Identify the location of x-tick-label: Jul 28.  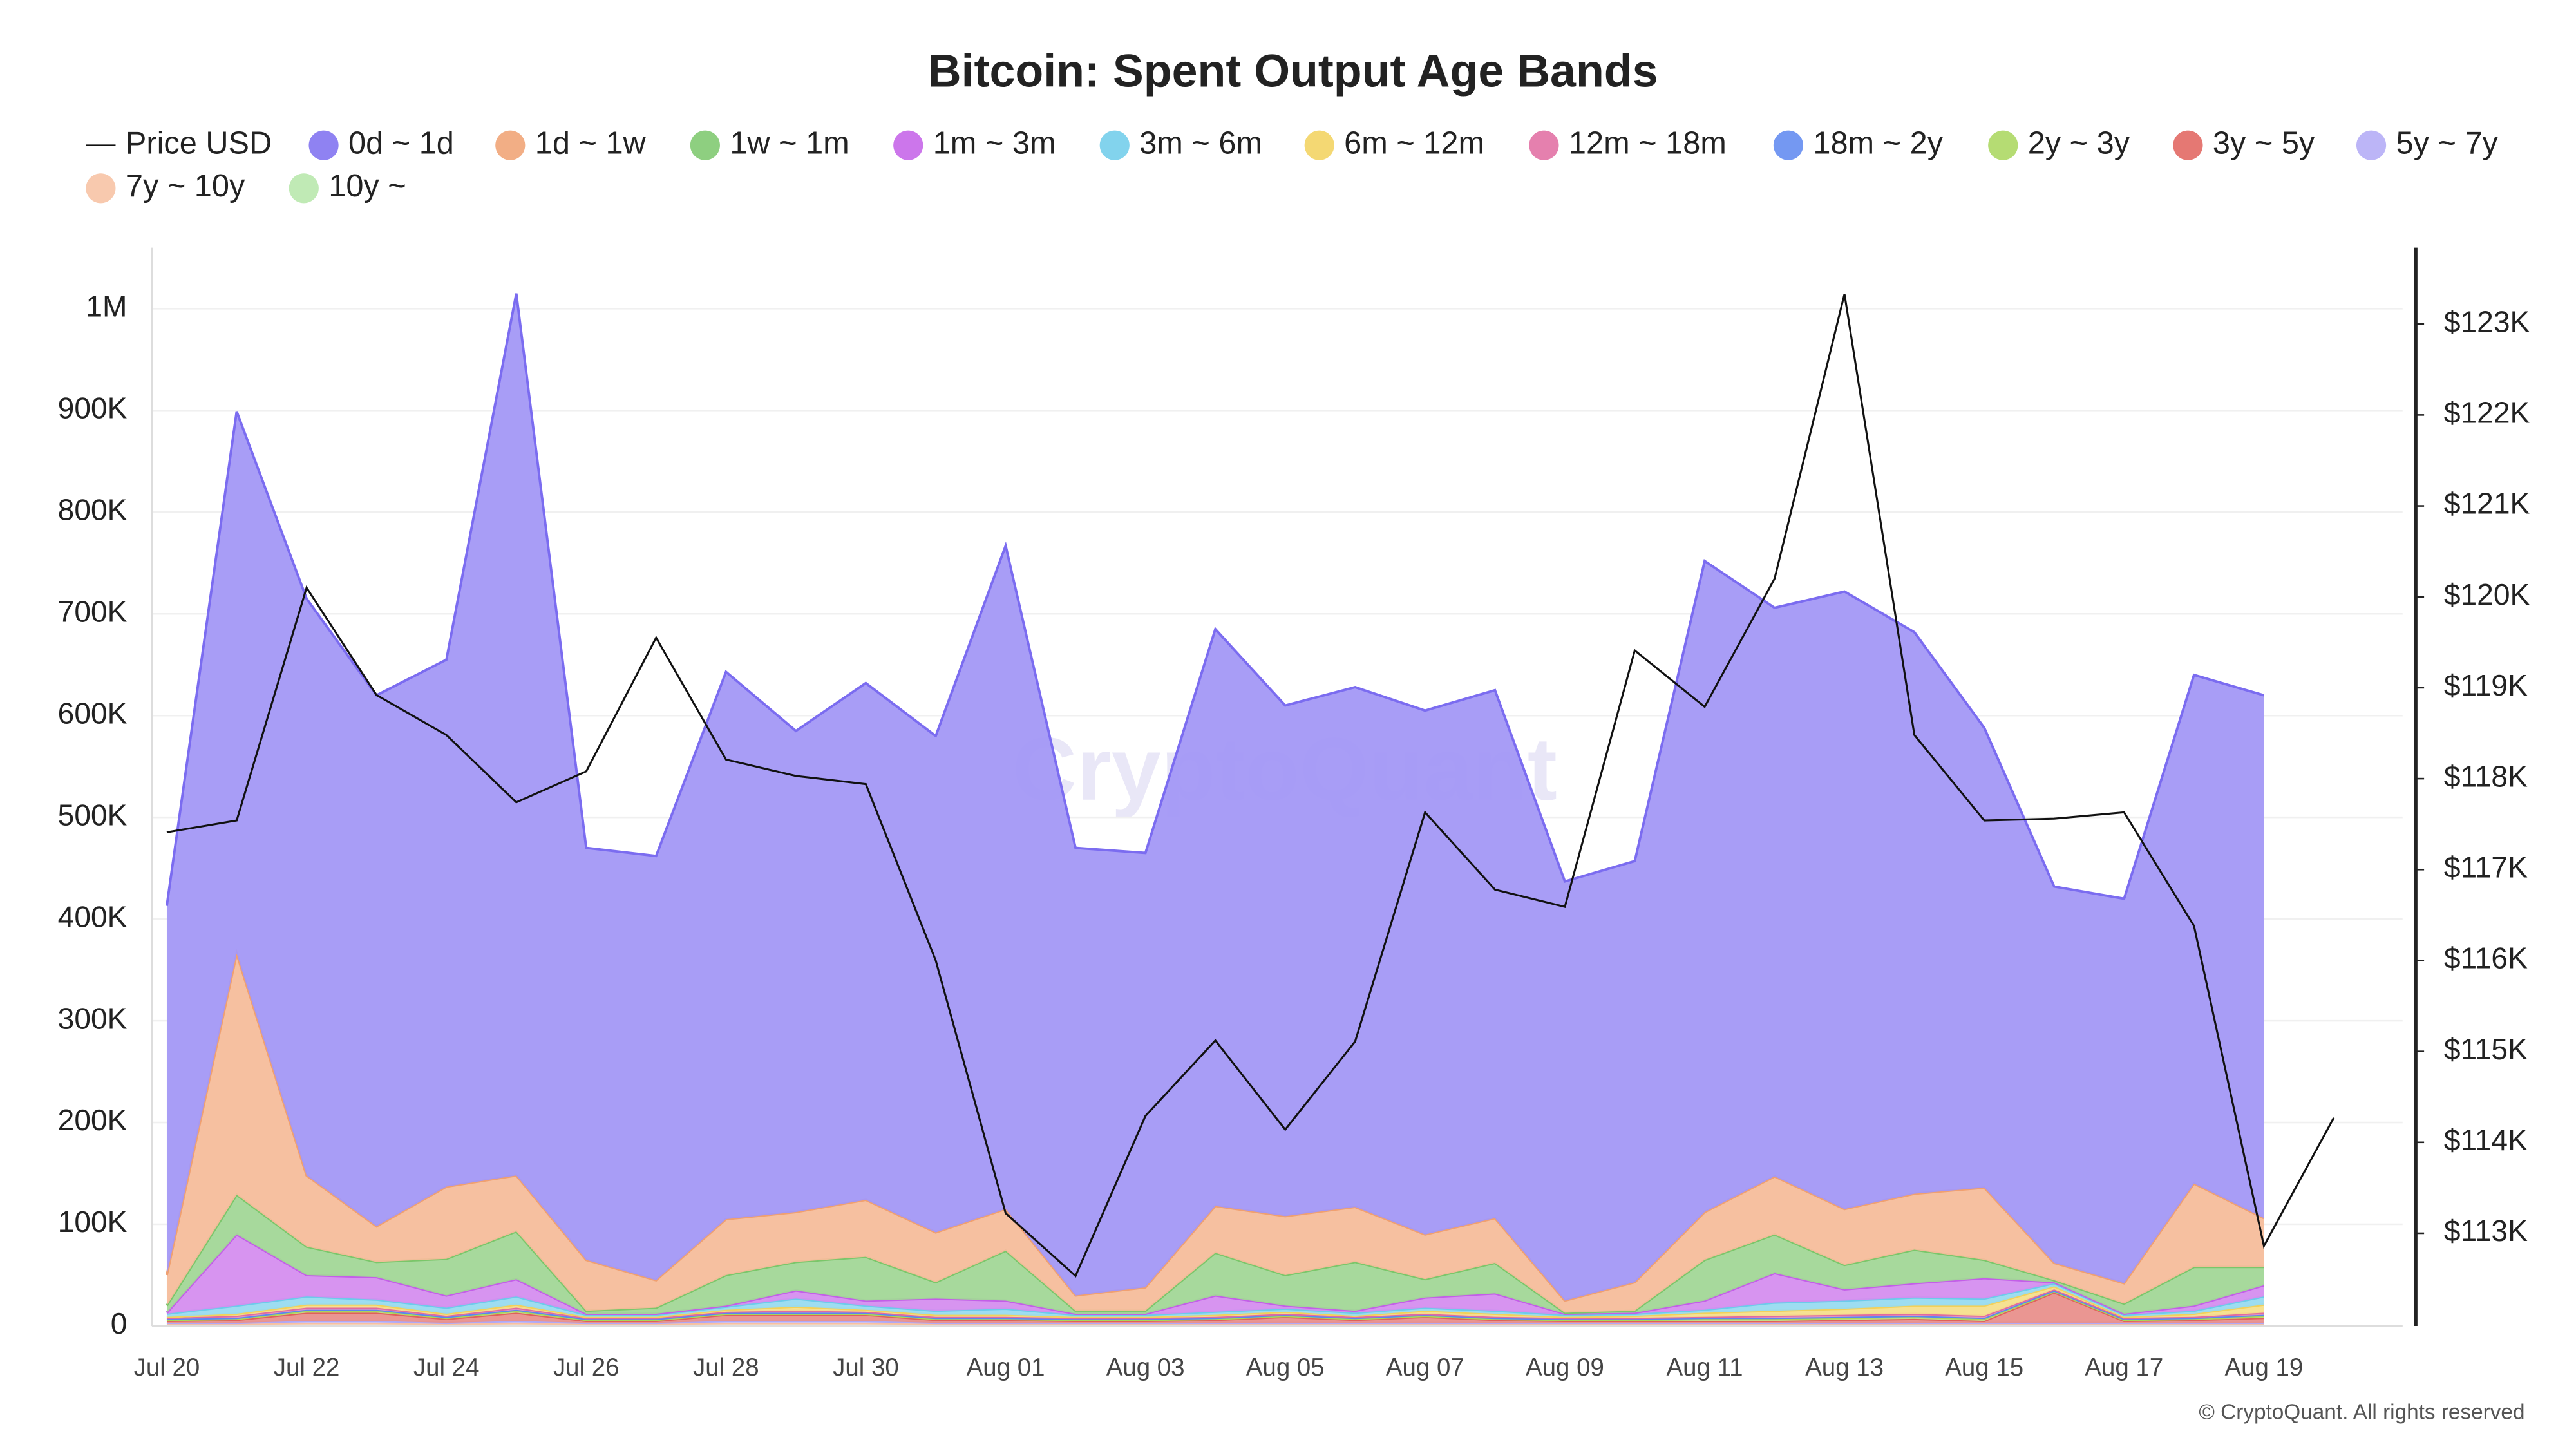
(726, 1368).